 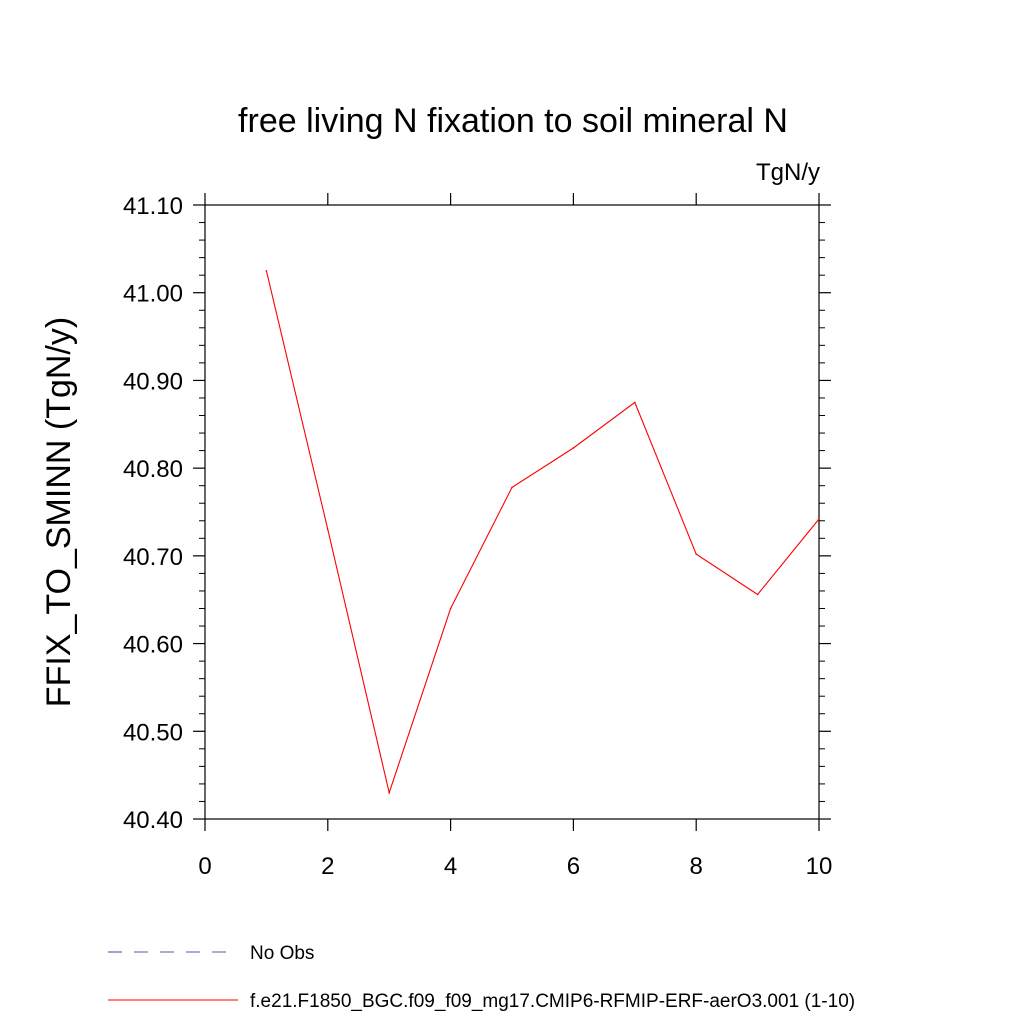 What do you see at coordinates (327, 866) in the screenshot?
I see `x-tick-label: 2` at bounding box center [327, 866].